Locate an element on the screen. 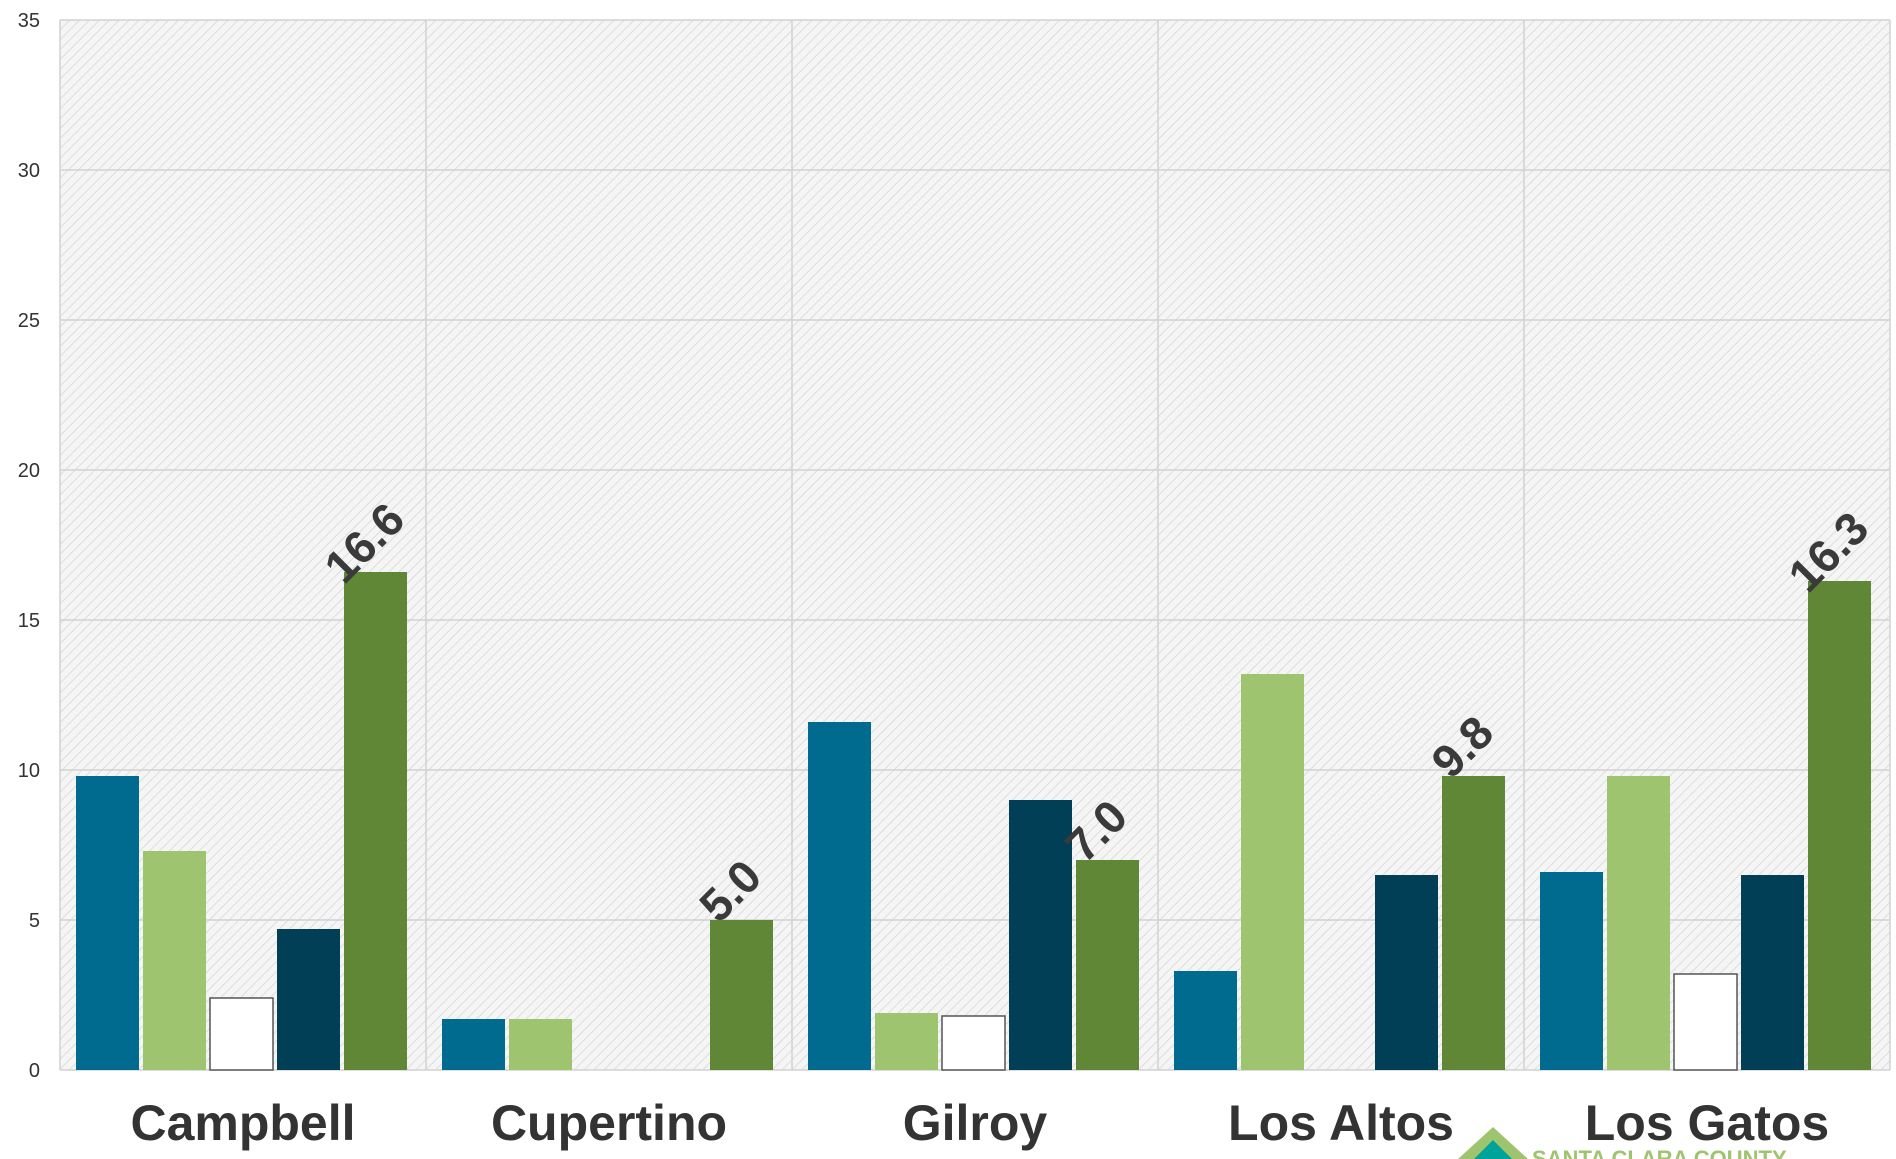  logo-inner-diamond-icon is located at coordinates (1493, 1149).